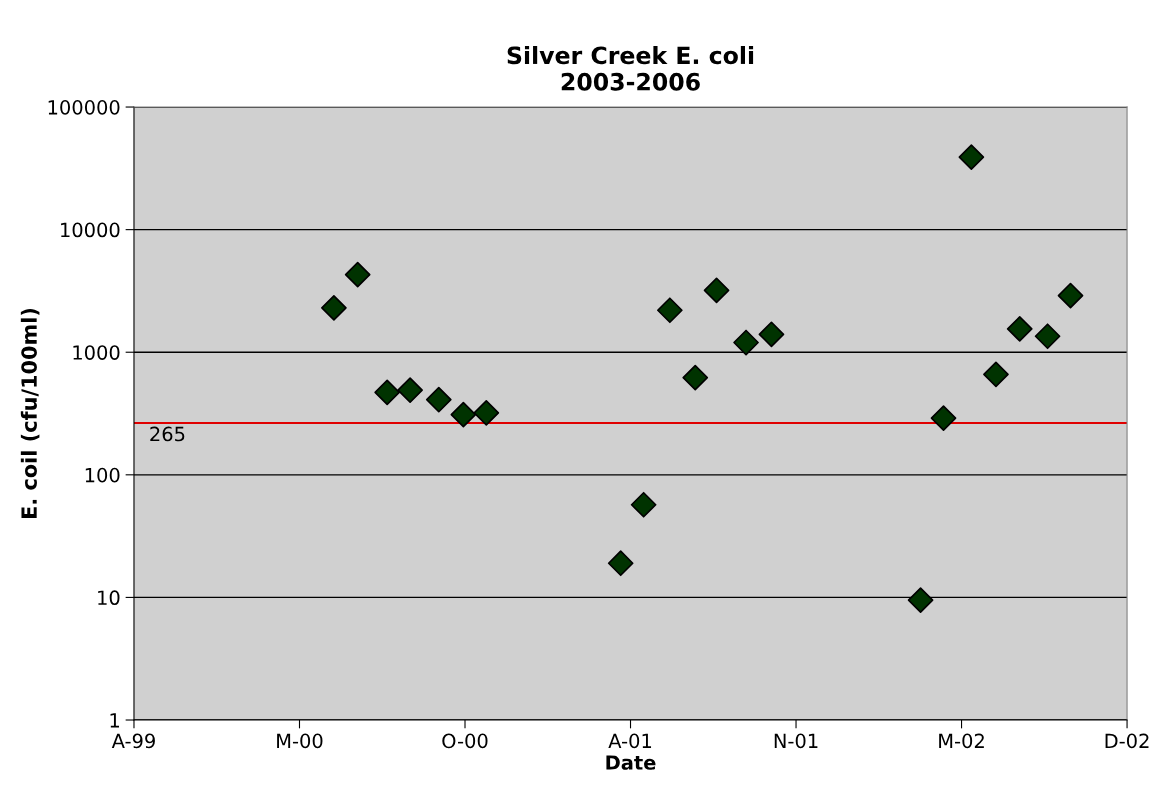 The height and width of the screenshot is (797, 1160). What do you see at coordinates (114, 720) in the screenshot?
I see `y-tick-label: 1` at bounding box center [114, 720].